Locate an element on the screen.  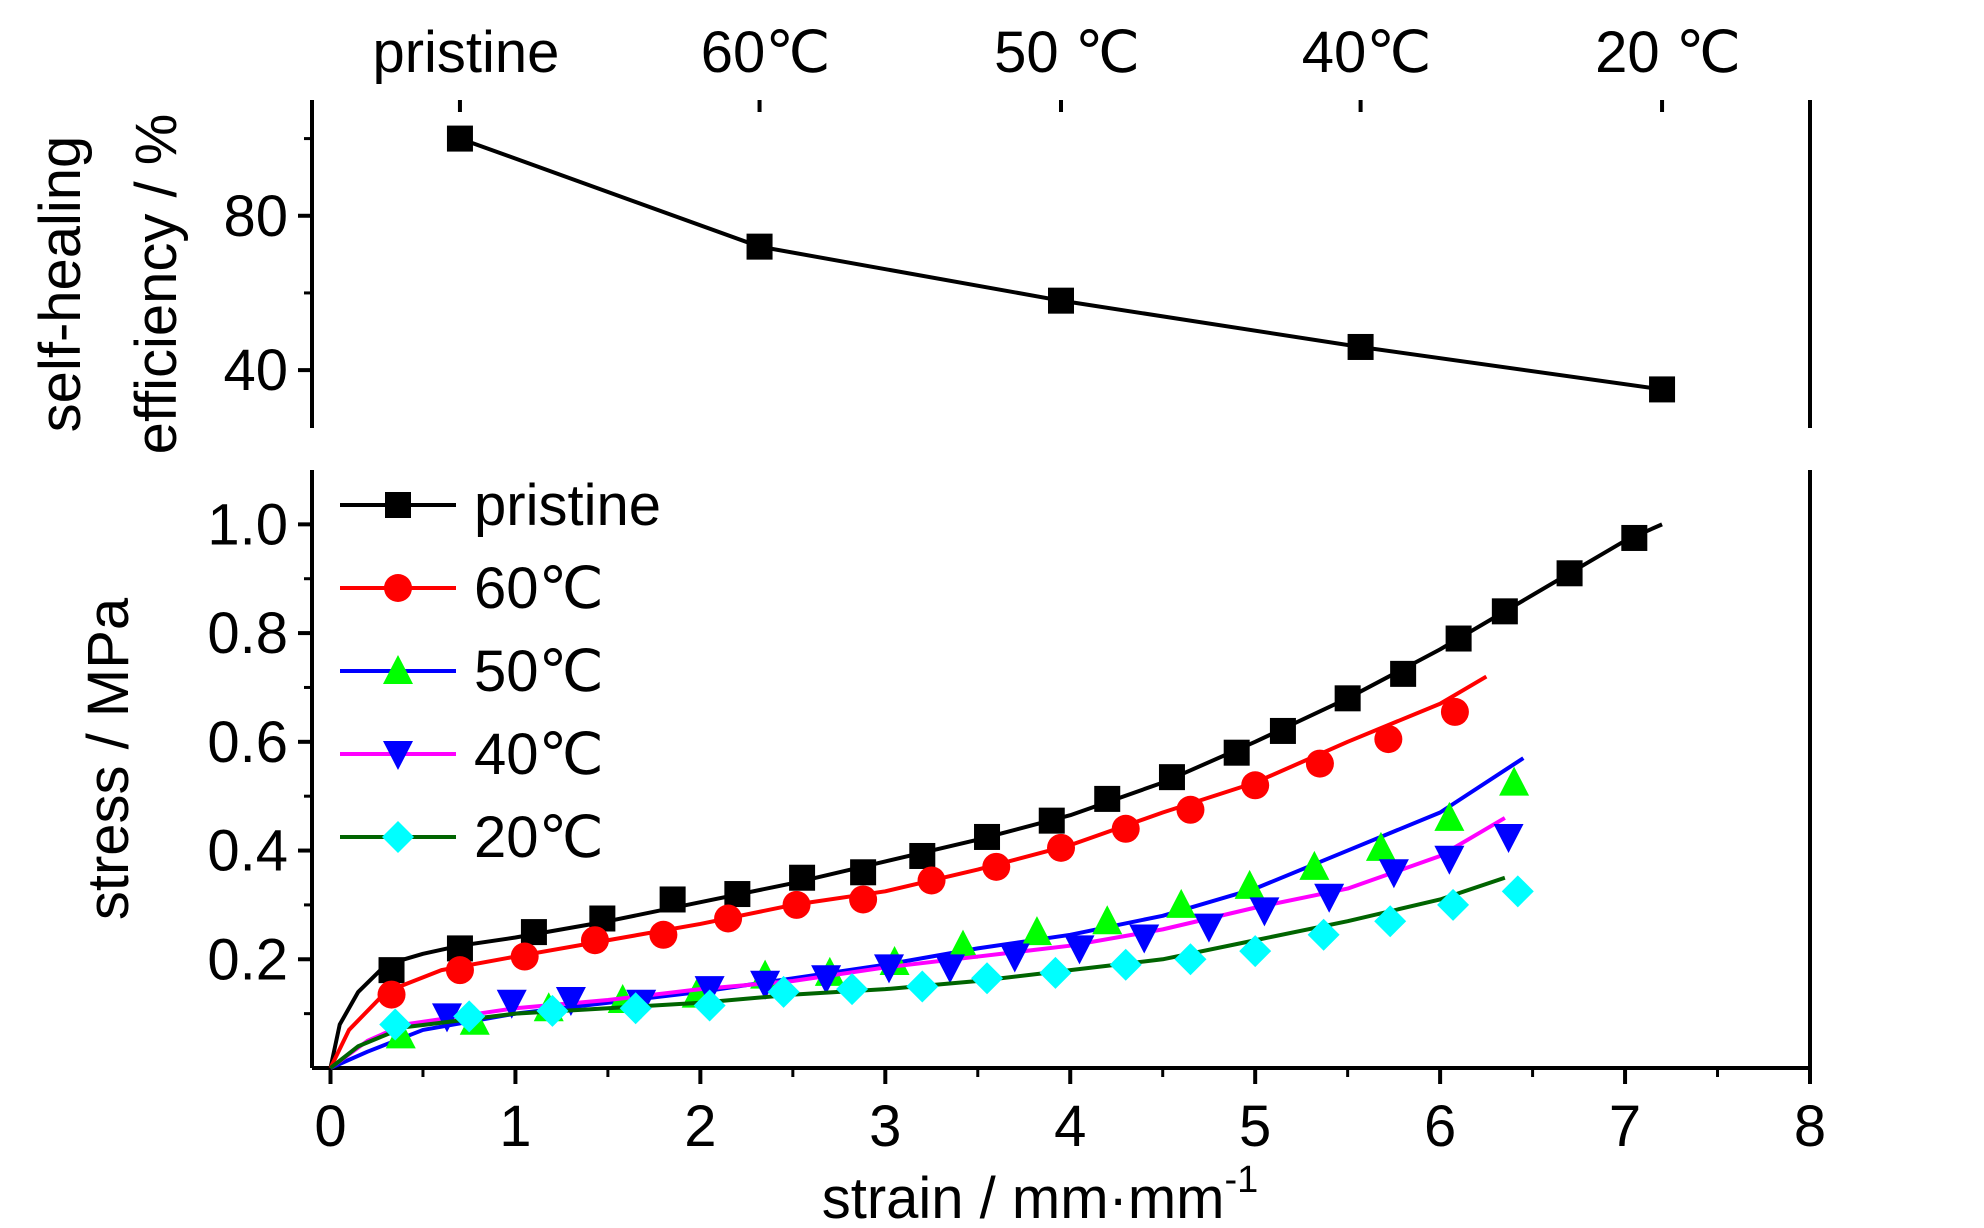
top-y-tick-label: 40 is located at coordinates (255, 370).